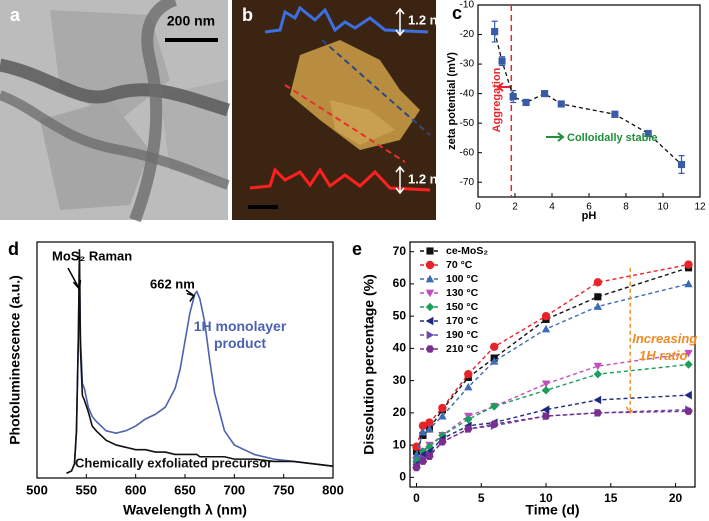 The height and width of the screenshot is (521, 709). I want to click on x-tick-label: 750, so click(284, 489).